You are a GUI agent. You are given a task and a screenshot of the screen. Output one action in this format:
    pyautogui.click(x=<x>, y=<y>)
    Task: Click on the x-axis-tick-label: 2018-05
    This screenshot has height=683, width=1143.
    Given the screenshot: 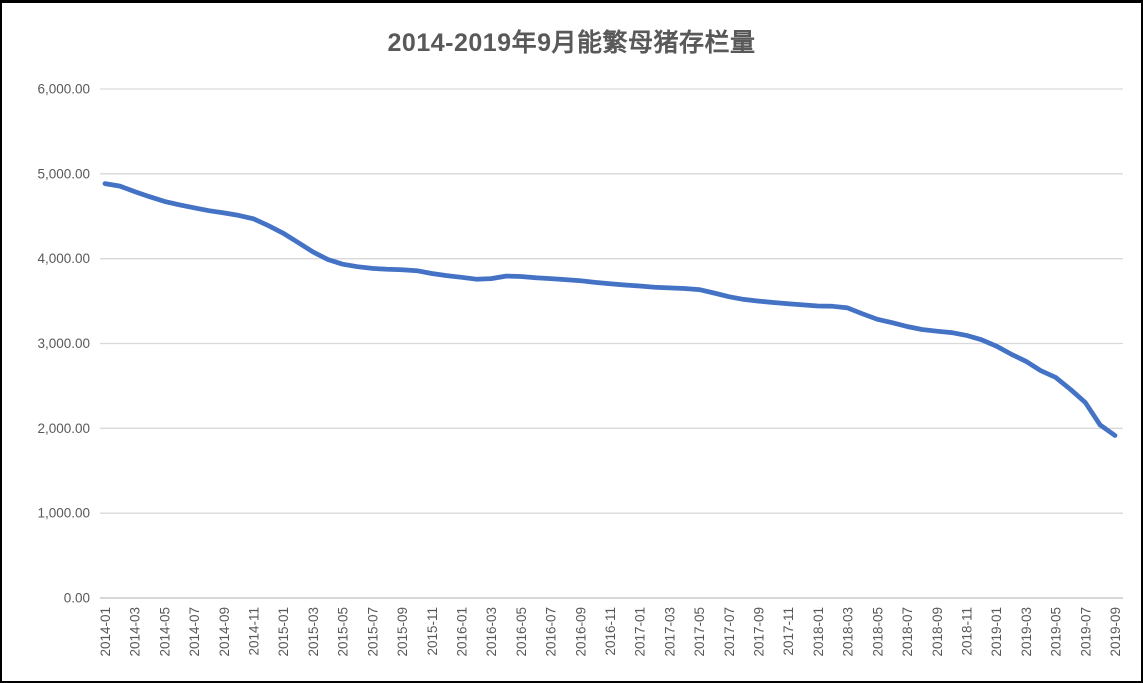 What is the action you would take?
    pyautogui.click(x=877, y=632)
    